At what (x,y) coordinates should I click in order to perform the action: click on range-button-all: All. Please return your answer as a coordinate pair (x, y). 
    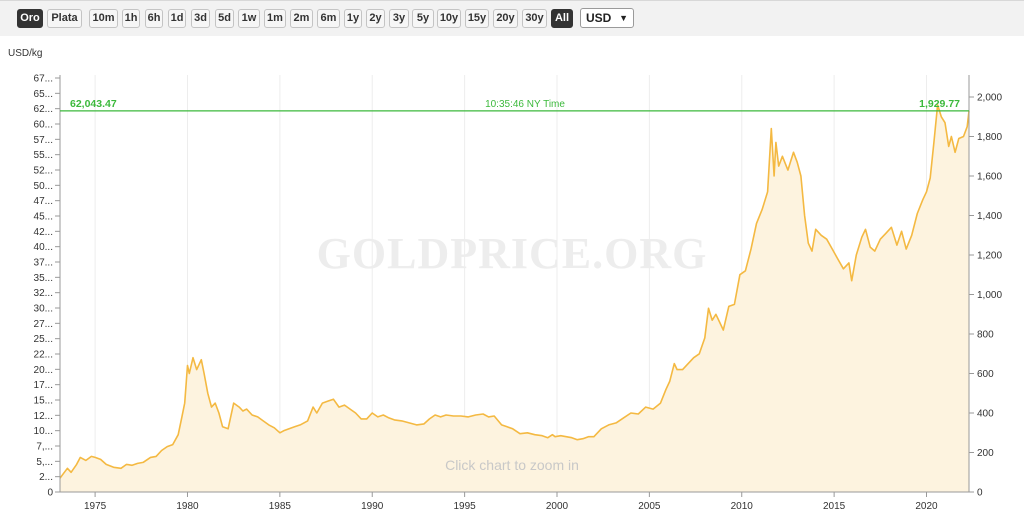
    Looking at the image, I should click on (562, 18).